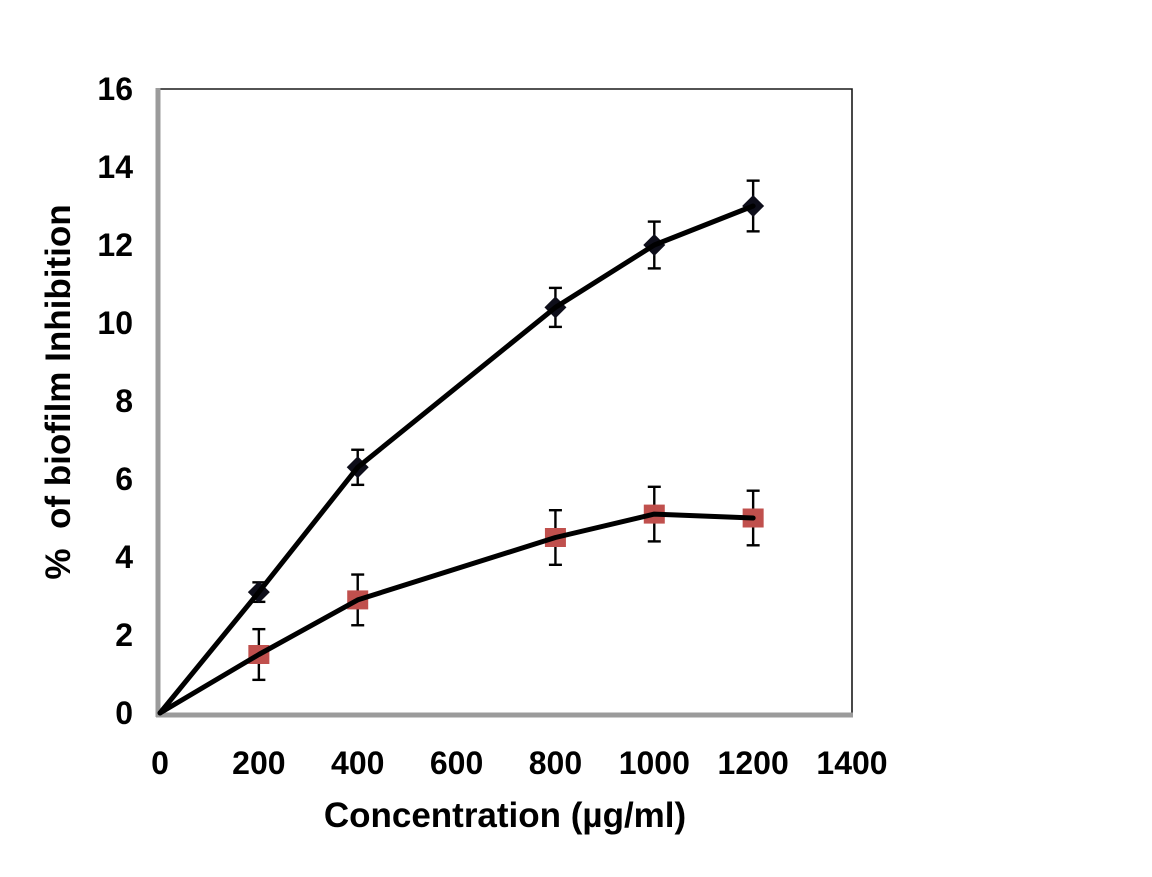 This screenshot has height=877, width=1152. Describe the element at coordinates (58, 391) in the screenshot. I see `y-axis-title: % of biofilm Inhibition` at that location.